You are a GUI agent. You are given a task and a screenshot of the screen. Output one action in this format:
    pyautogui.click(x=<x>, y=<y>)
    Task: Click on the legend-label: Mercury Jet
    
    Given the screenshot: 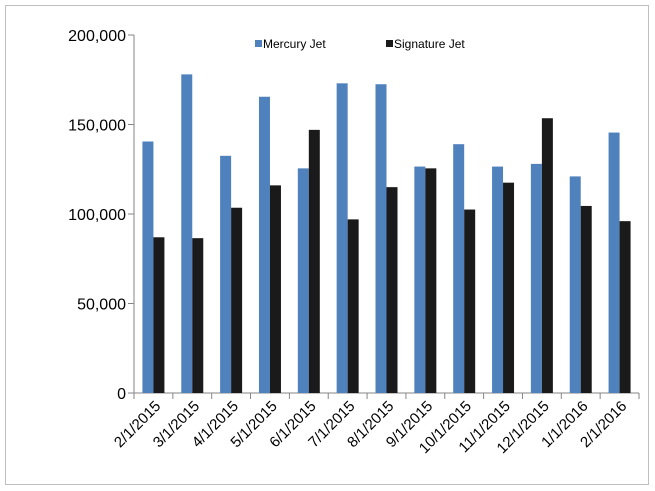 What is the action you would take?
    pyautogui.click(x=294, y=44)
    